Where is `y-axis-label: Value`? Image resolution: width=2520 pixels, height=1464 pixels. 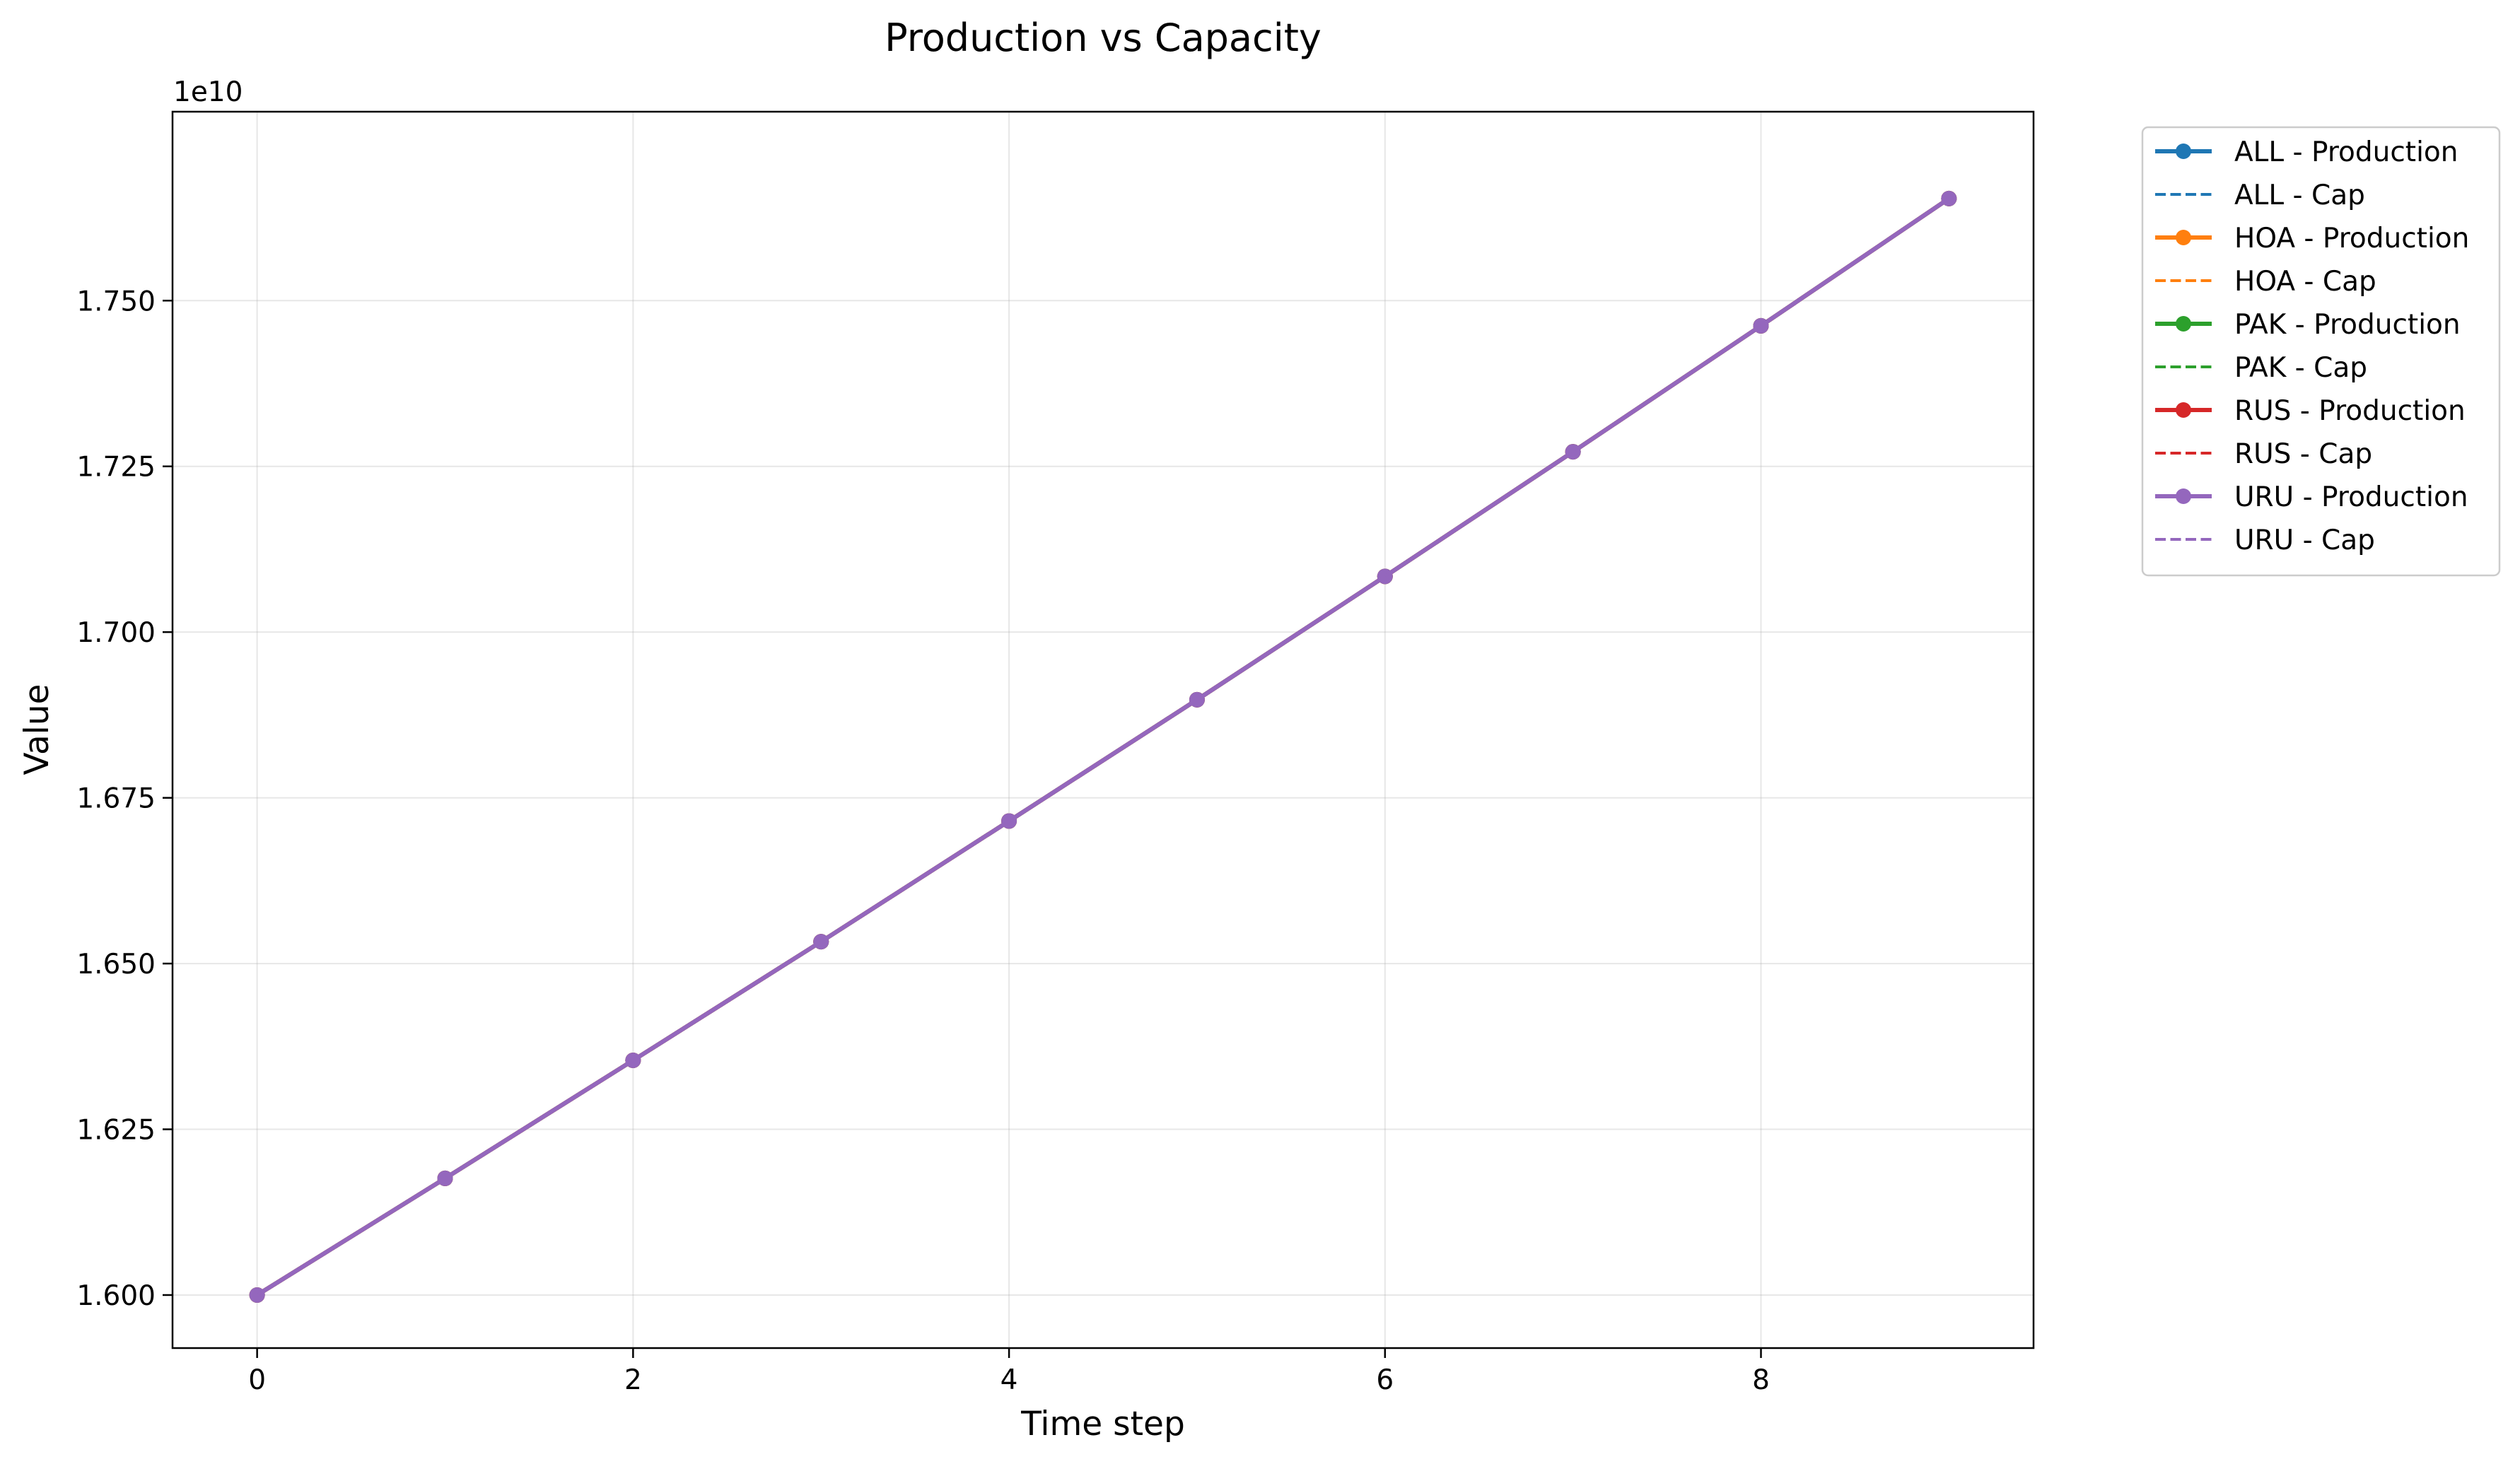 y-axis-label: Value is located at coordinates (38, 729).